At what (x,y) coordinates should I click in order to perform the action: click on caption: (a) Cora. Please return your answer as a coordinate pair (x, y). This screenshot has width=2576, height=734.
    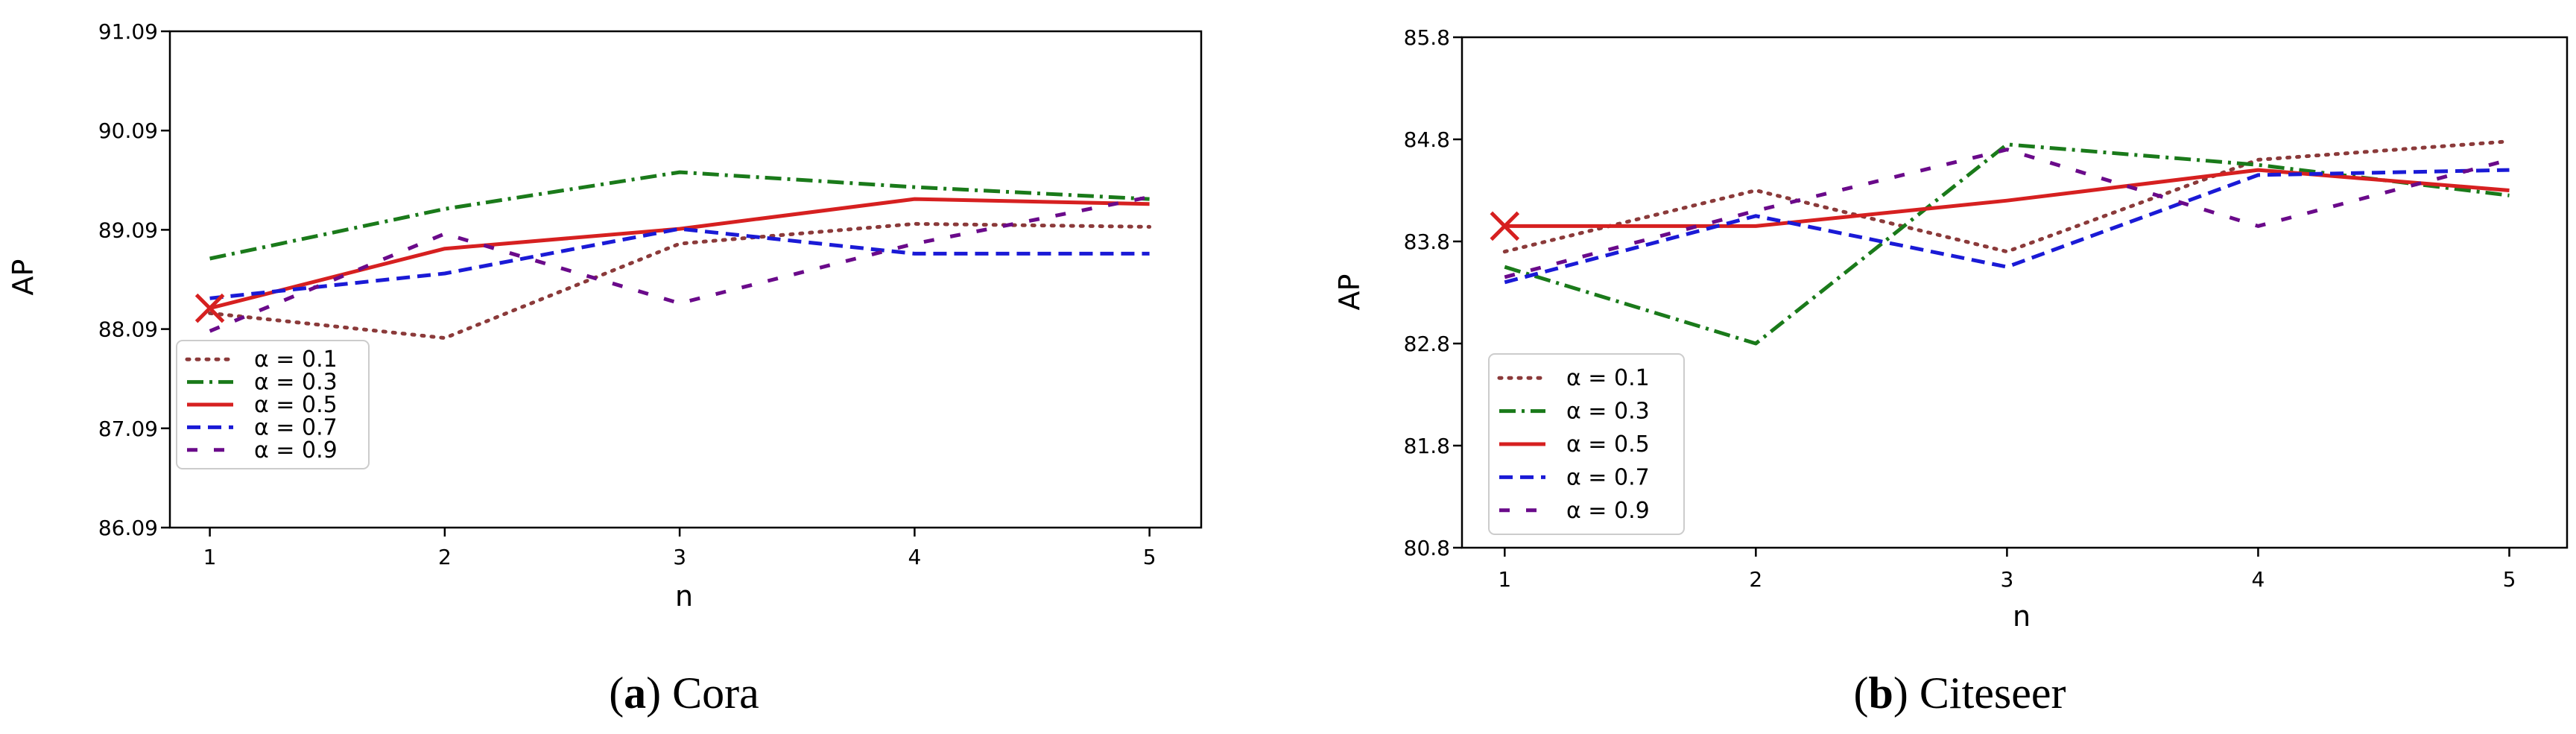
    Looking at the image, I should click on (684, 693).